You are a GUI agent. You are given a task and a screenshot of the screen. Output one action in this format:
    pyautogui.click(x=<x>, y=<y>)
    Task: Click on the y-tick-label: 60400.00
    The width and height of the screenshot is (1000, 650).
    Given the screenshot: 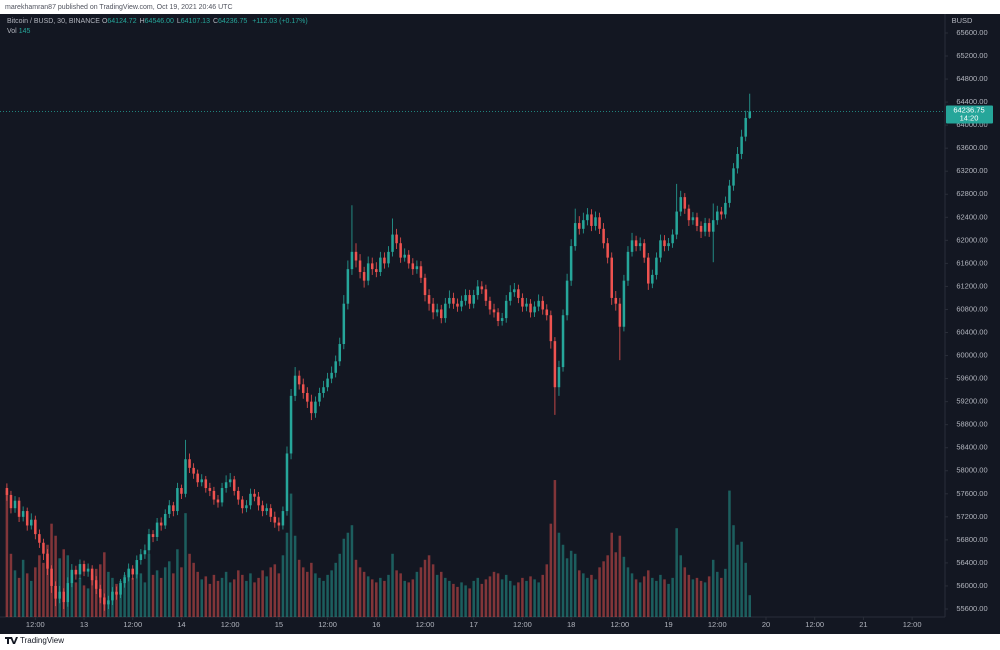 What is the action you would take?
    pyautogui.click(x=971, y=331)
    